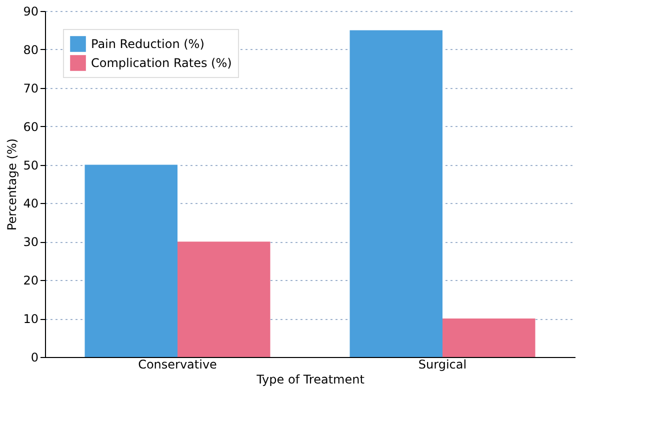 The height and width of the screenshot is (441, 646). What do you see at coordinates (310, 379) in the screenshot?
I see `x-axis-title: Type of Treatment` at bounding box center [310, 379].